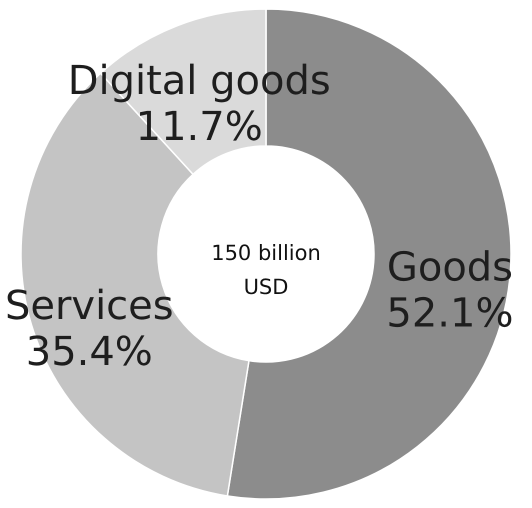 Image resolution: width=532 pixels, height=508 pixels. Describe the element at coordinates (266, 270) in the screenshot. I see `text: 150 billion USD` at that location.